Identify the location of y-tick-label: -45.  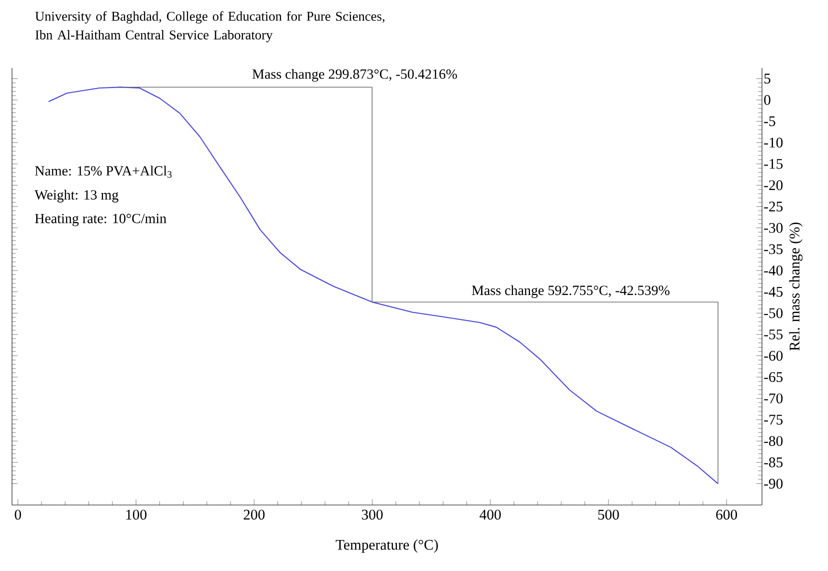
(773, 291).